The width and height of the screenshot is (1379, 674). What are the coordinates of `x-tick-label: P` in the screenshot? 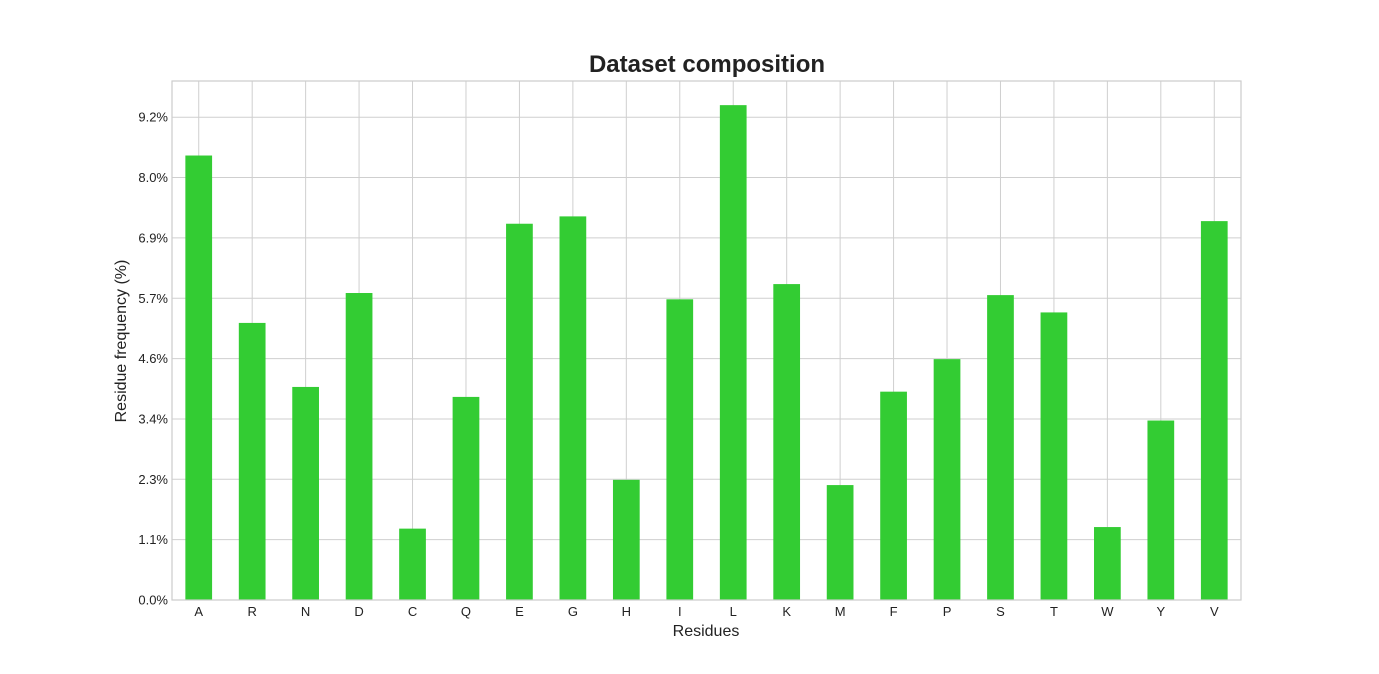 It's located at (947, 611).